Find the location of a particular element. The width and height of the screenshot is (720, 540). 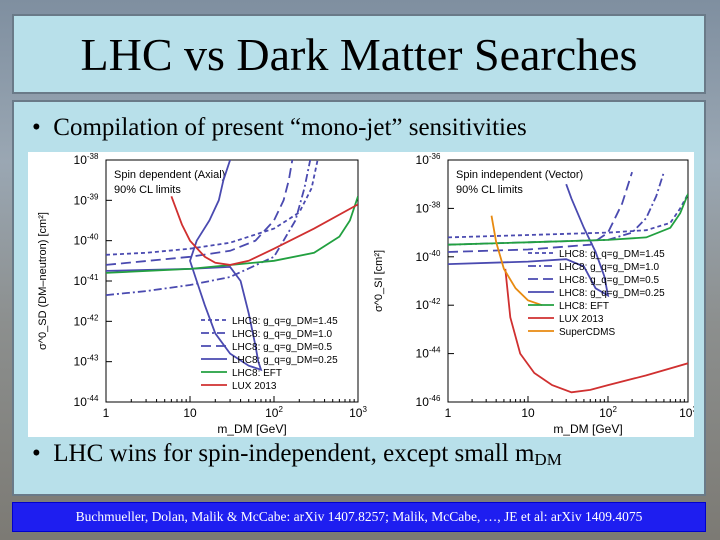

y-tick-exponent: -46 is located at coordinates (435, 398).